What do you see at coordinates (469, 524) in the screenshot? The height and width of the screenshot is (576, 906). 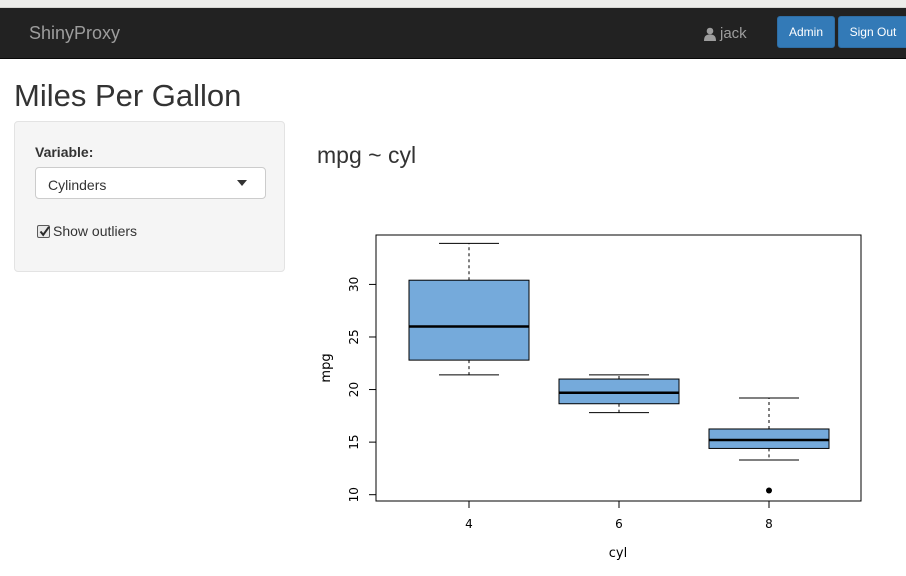 I see `x-tick-label: 4` at bounding box center [469, 524].